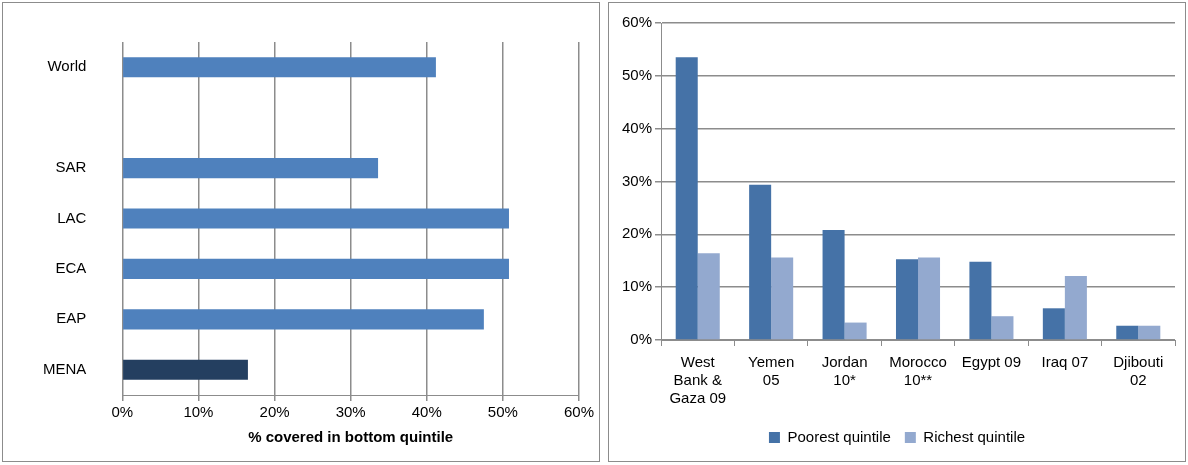 Image resolution: width=1188 pixels, height=465 pixels. What do you see at coordinates (122, 412) in the screenshot?
I see `x-tick-label: 0%` at bounding box center [122, 412].